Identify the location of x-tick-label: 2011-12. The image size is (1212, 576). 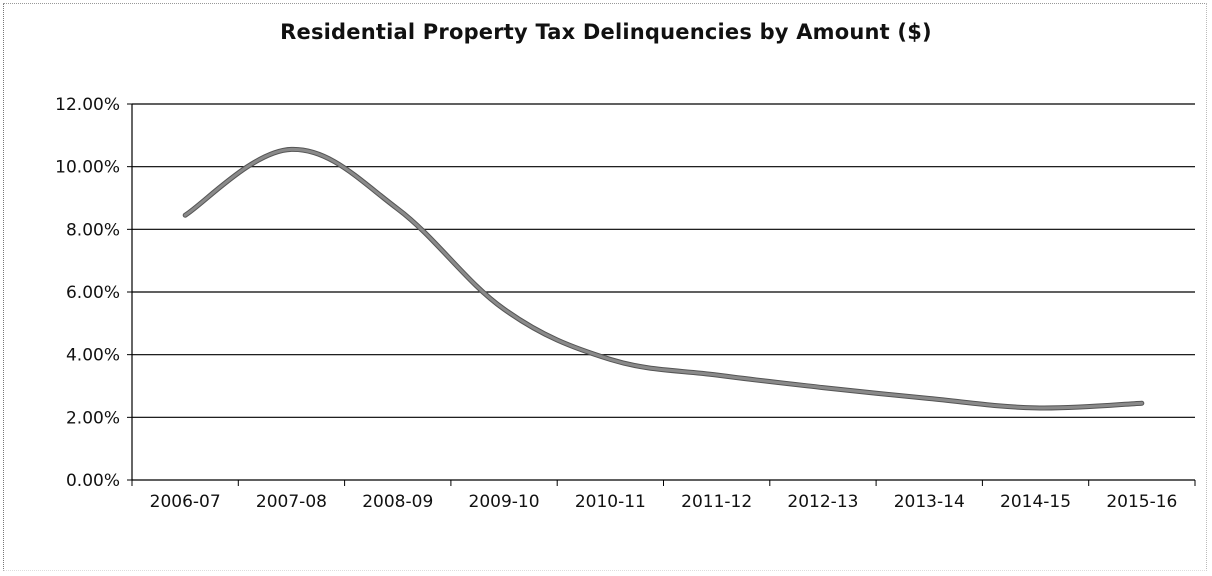
(716, 502).